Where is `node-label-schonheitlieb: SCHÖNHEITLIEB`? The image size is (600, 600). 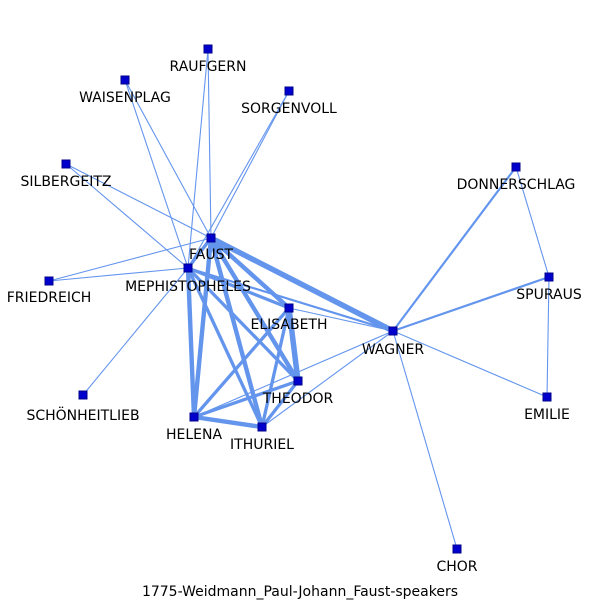 node-label-schonheitlieb: SCHÖNHEITLIEB is located at coordinates (82, 415).